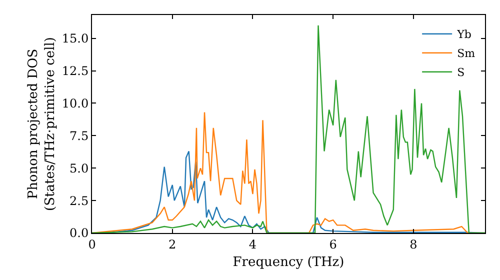 The image size is (500, 280). I want to click on y-axis-title: Phonon projected DOS (States/THz·primitive cell), so click(42, 124).